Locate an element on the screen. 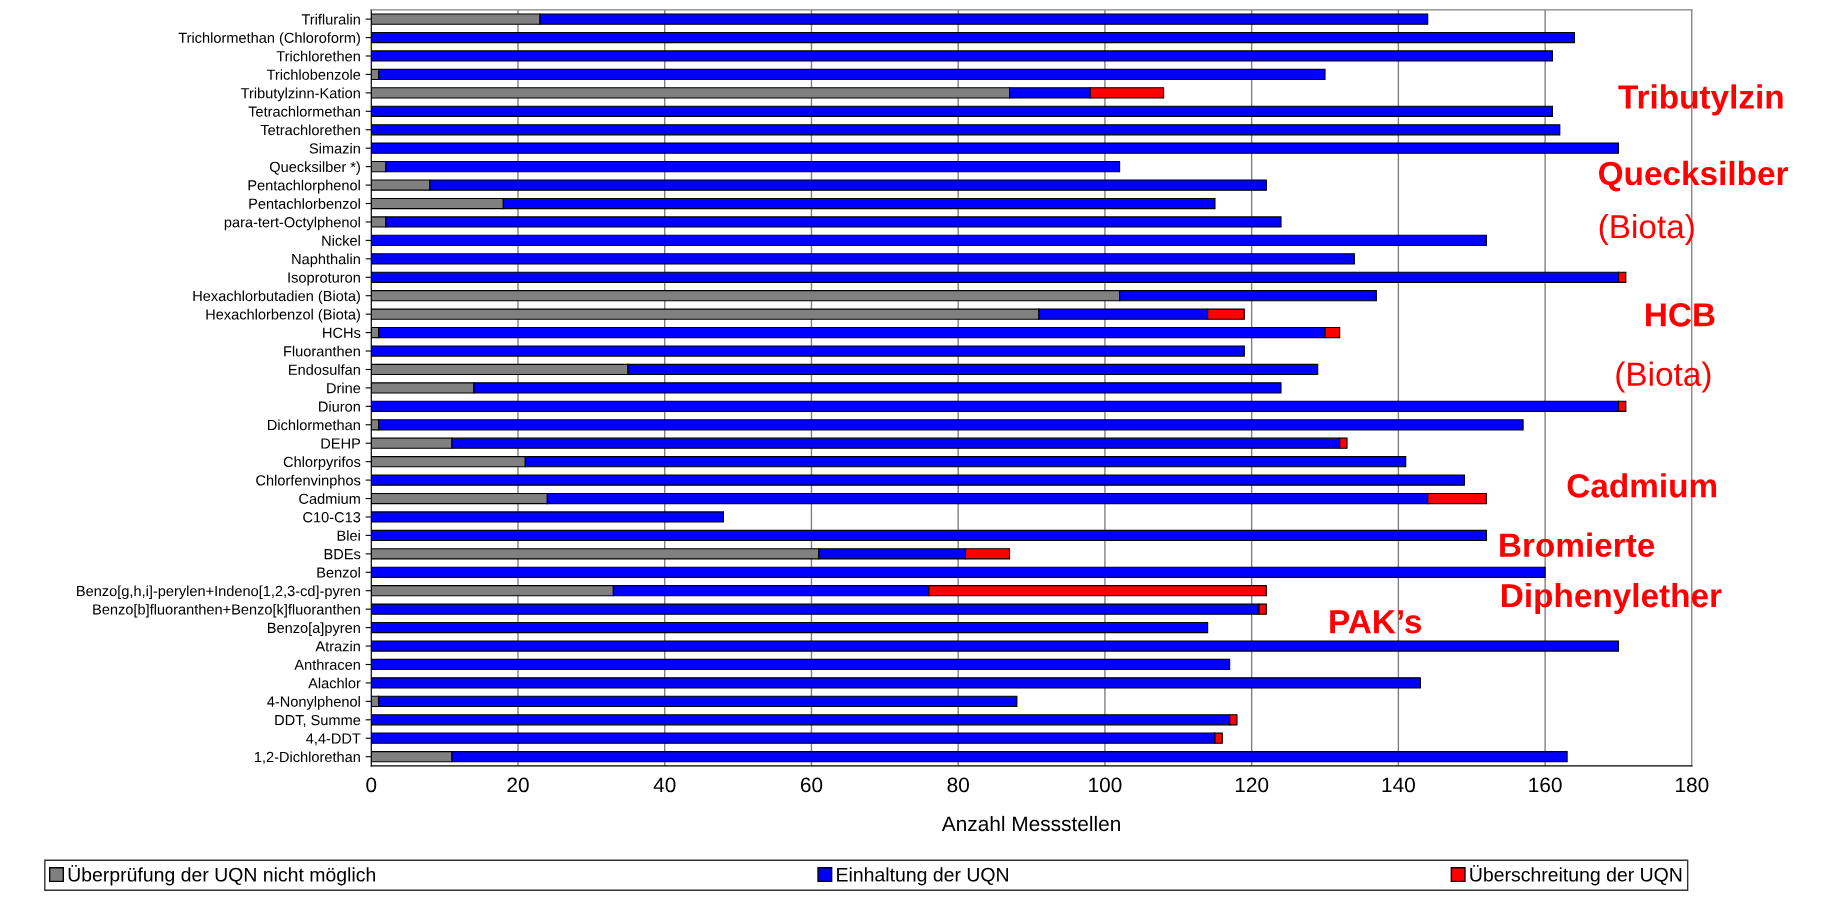 The width and height of the screenshot is (1847, 900). y-tick-label: Naphthalin is located at coordinates (326, 260).